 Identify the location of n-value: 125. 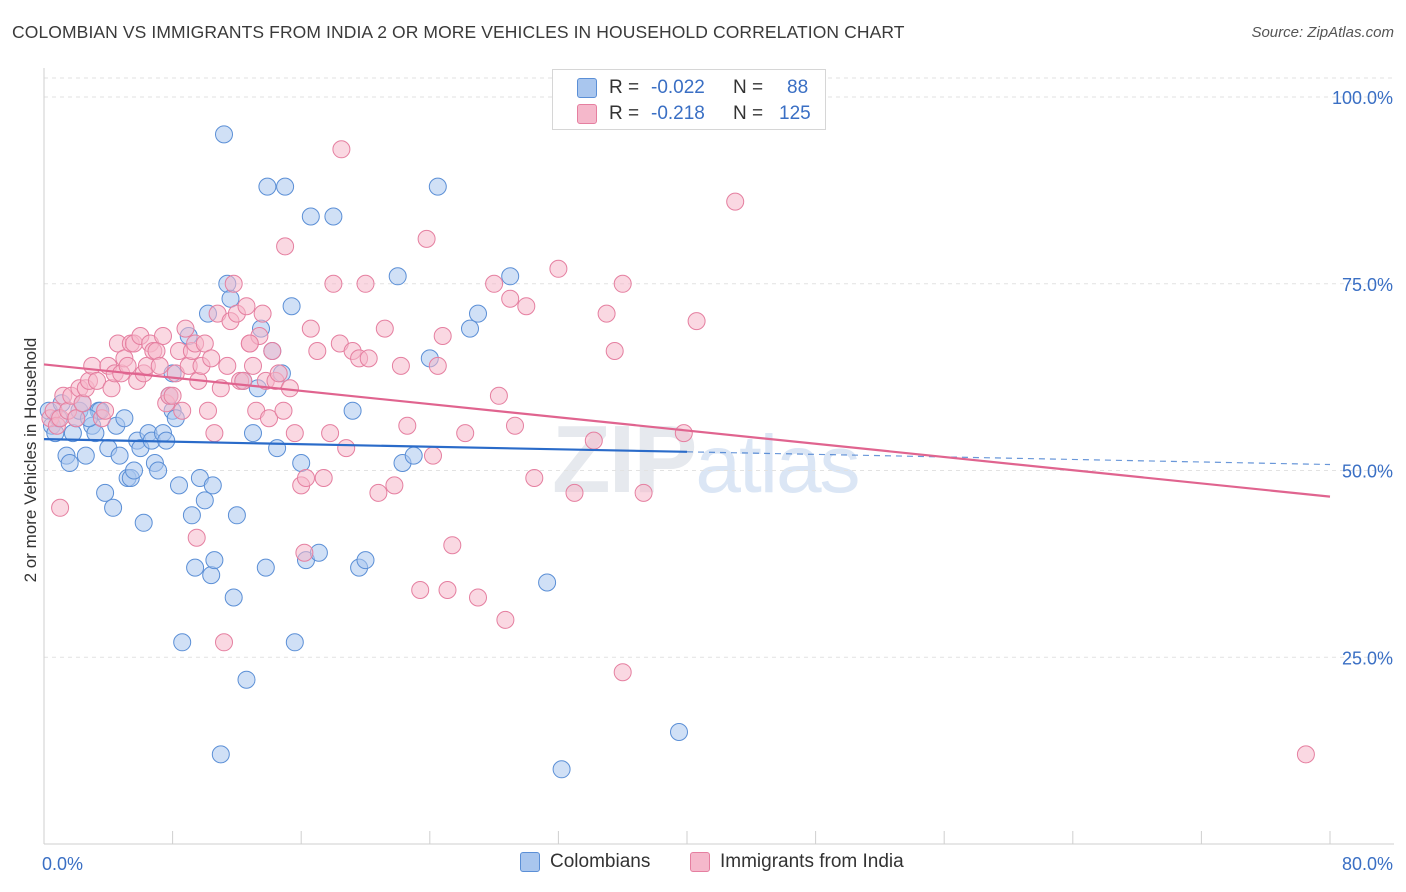
(795, 113).